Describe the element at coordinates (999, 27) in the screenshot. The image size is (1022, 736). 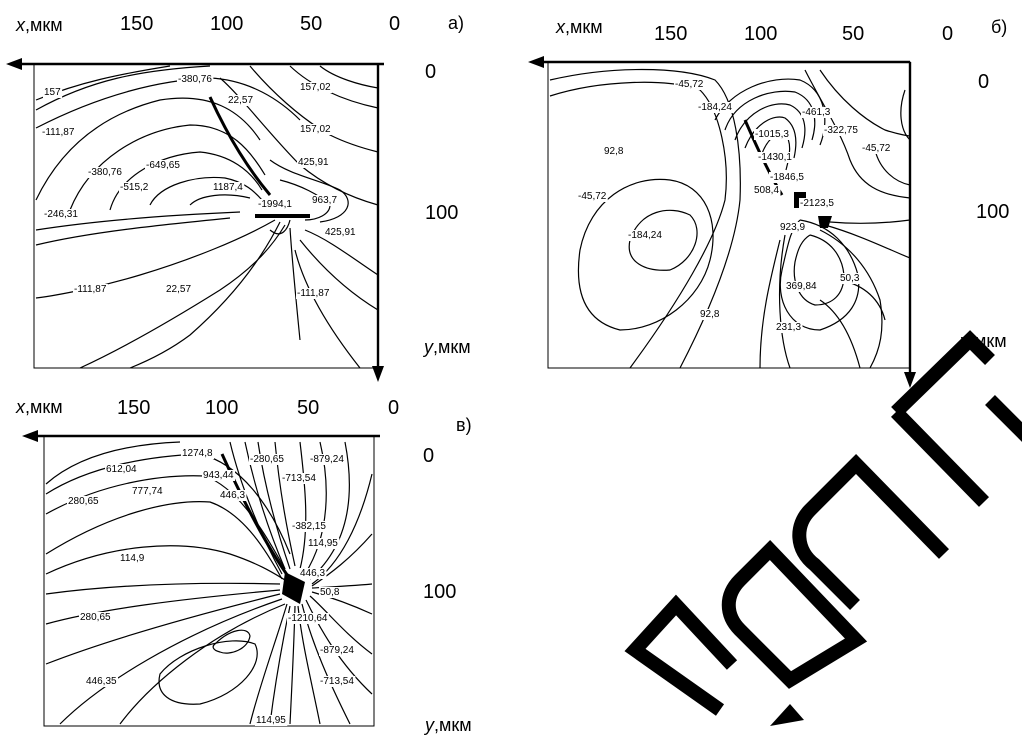
I see `caption-b: б)` at that location.